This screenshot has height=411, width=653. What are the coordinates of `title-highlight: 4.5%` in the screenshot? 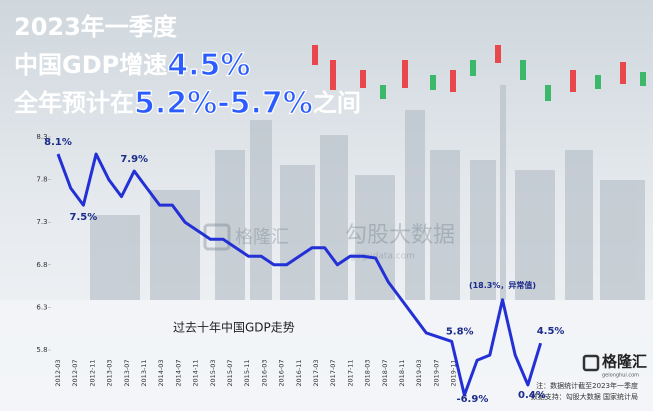 It's located at (208, 65).